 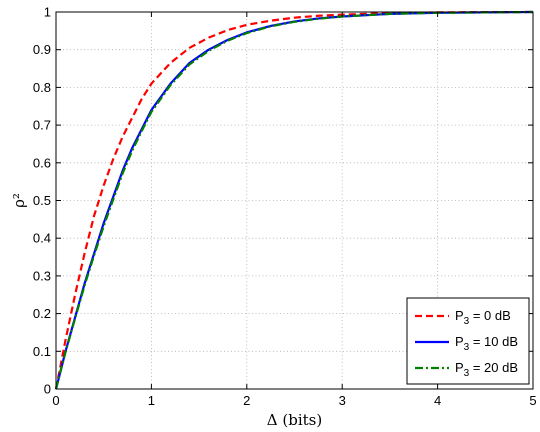 I want to click on y-tick-label: 0.1, so click(x=42, y=351).